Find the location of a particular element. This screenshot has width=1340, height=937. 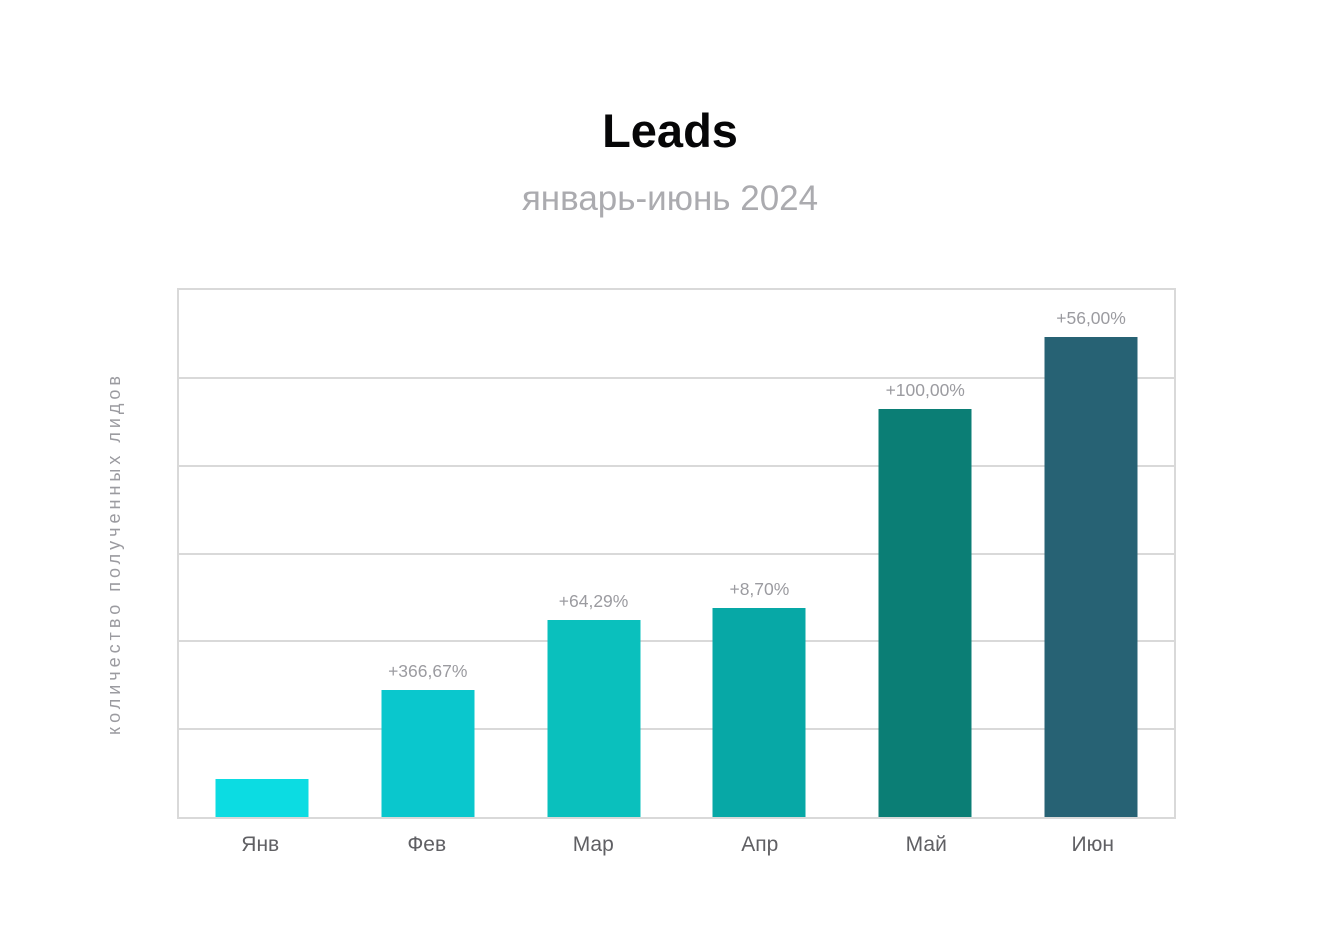

x-tick-label-5: Май is located at coordinates (926, 844).